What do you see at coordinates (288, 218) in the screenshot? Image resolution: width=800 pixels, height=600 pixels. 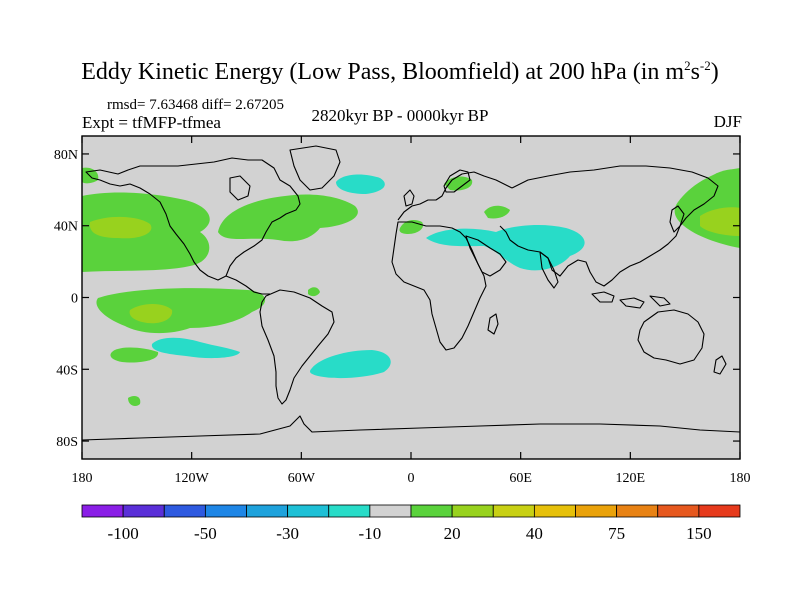 I see `field-north-atlantic` at bounding box center [288, 218].